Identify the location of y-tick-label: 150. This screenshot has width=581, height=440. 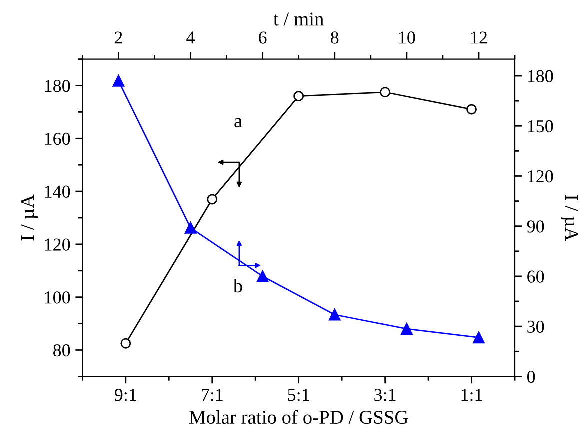
(541, 126).